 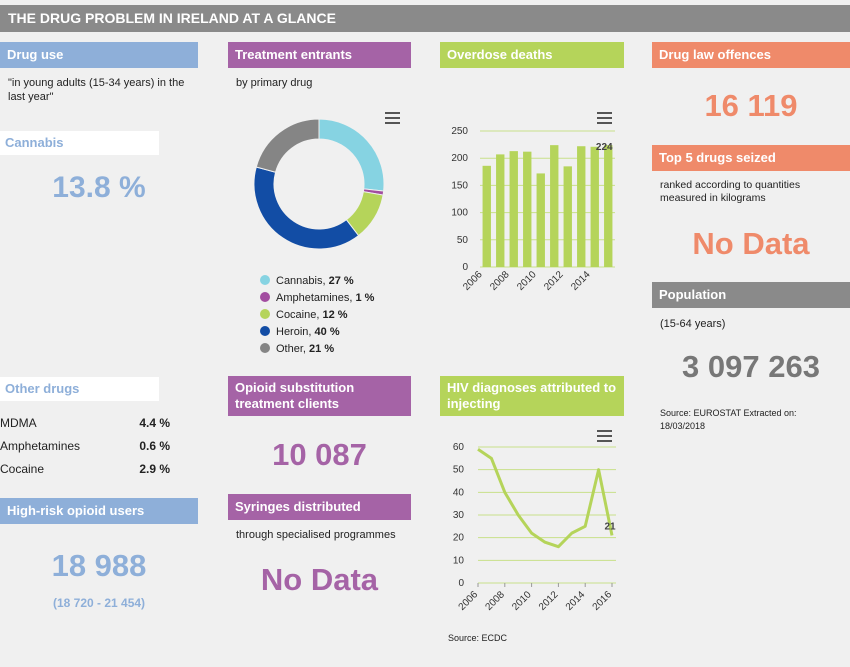 What do you see at coordinates (99, 565) in the screenshot?
I see `high-risk-value: 18 988` at bounding box center [99, 565].